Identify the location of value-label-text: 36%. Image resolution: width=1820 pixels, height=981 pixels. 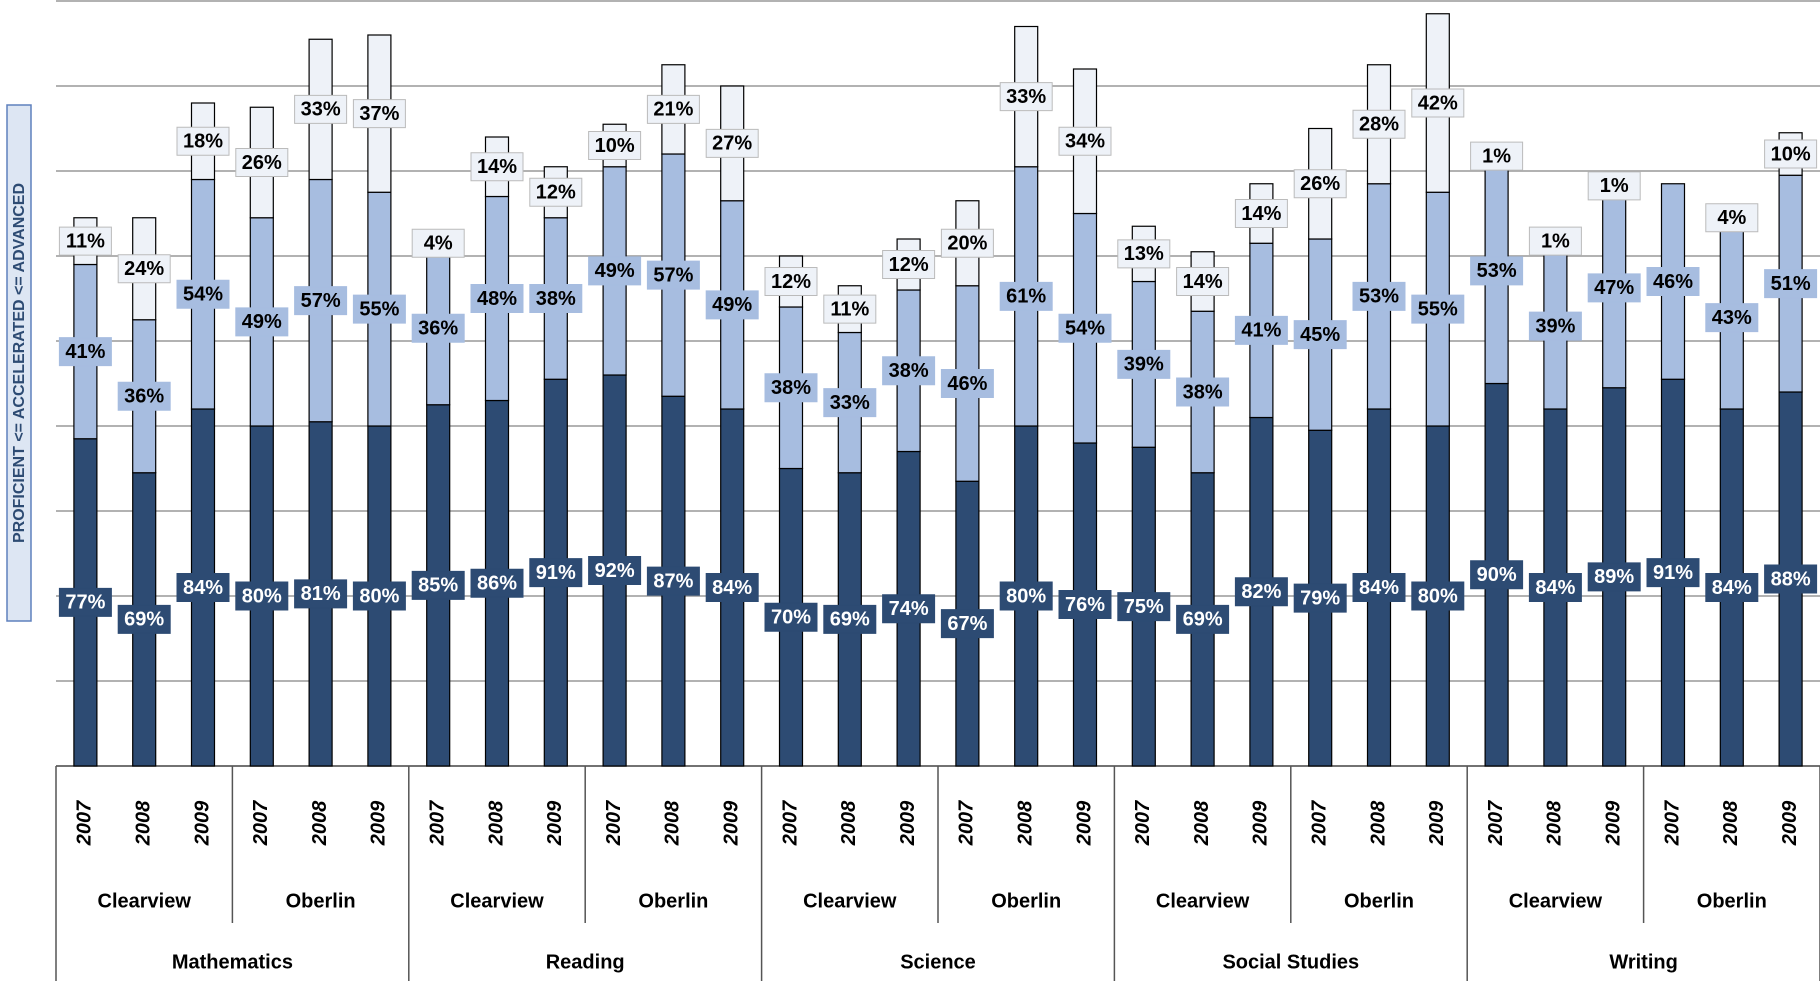
(438, 329).